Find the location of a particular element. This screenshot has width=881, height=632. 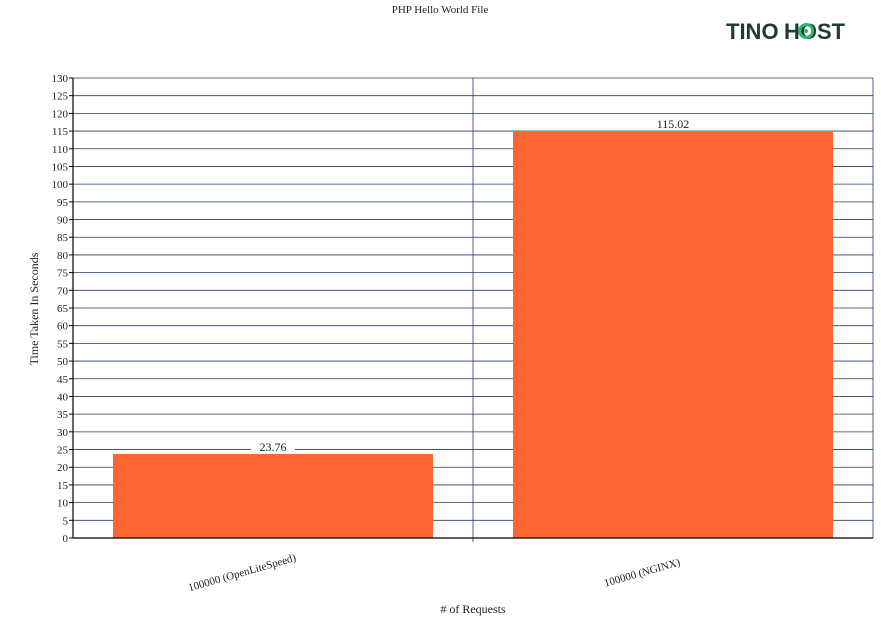

logo-accent-dot is located at coordinates (806, 31).